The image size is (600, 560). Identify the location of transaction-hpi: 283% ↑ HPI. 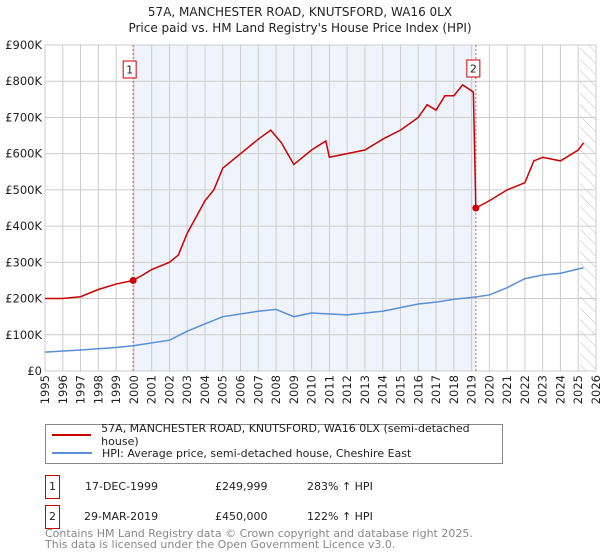
(340, 486).